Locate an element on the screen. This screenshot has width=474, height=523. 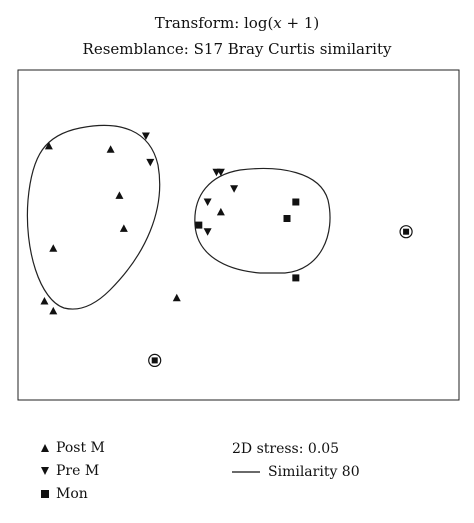
legend-item-pre-m: Pre M is located at coordinates (69, 471).